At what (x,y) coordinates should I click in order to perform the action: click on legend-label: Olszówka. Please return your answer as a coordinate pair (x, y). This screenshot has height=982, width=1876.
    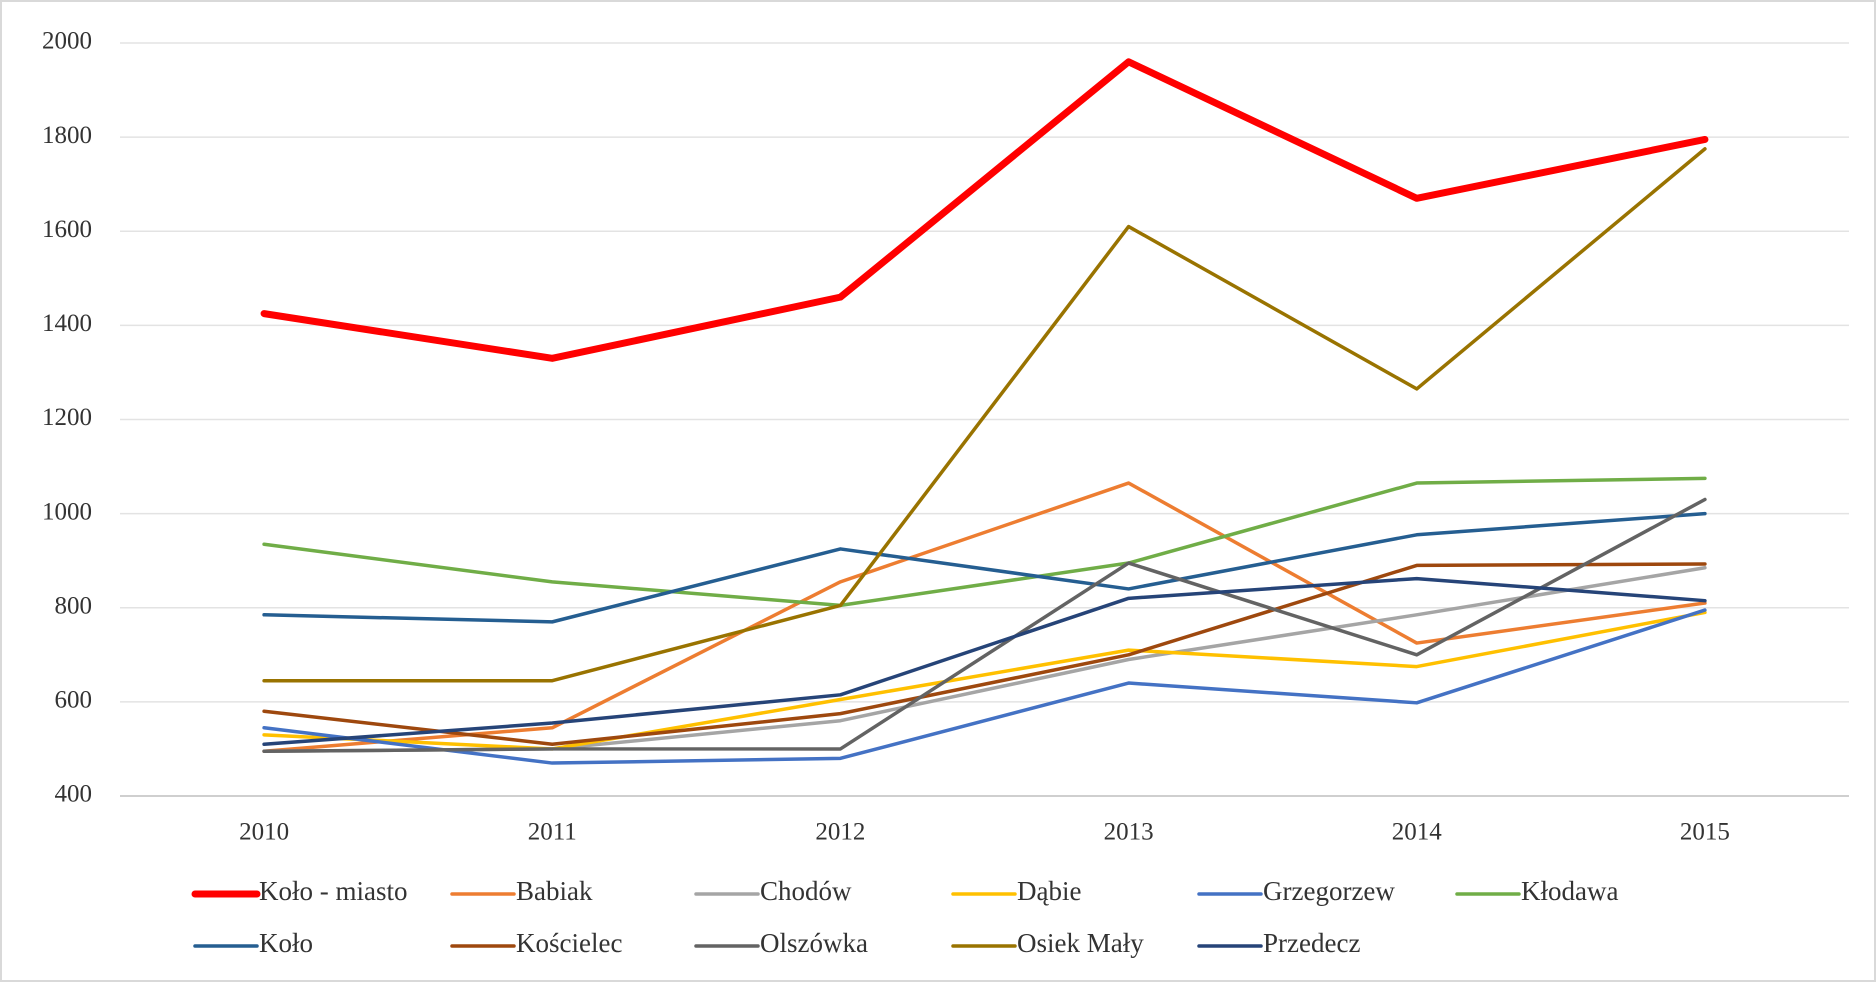
    Looking at the image, I should click on (814, 943).